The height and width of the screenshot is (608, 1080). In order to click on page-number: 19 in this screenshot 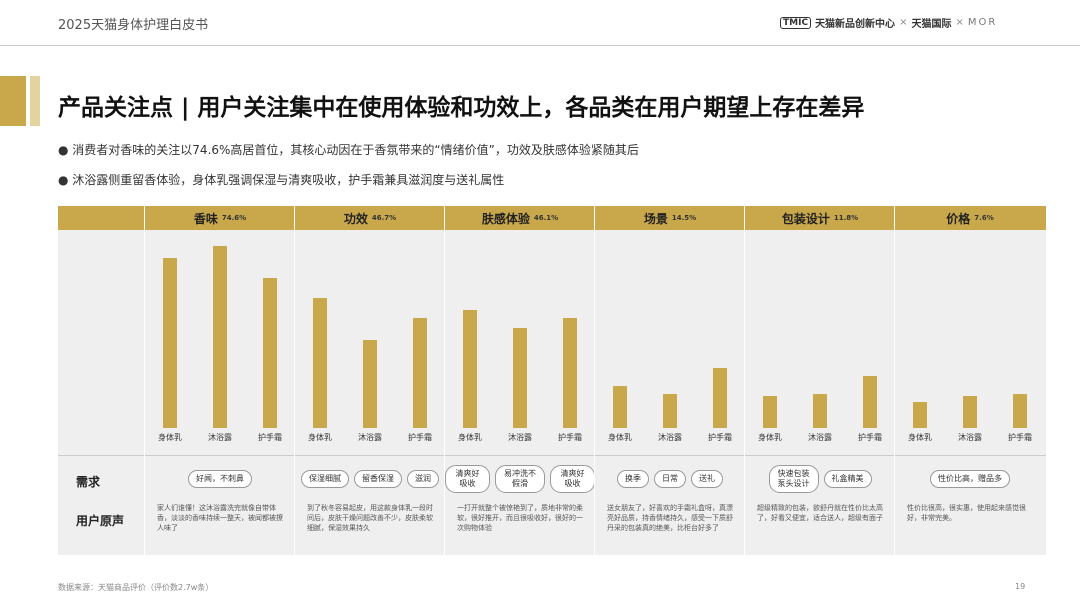, I will do `click(1020, 586)`.